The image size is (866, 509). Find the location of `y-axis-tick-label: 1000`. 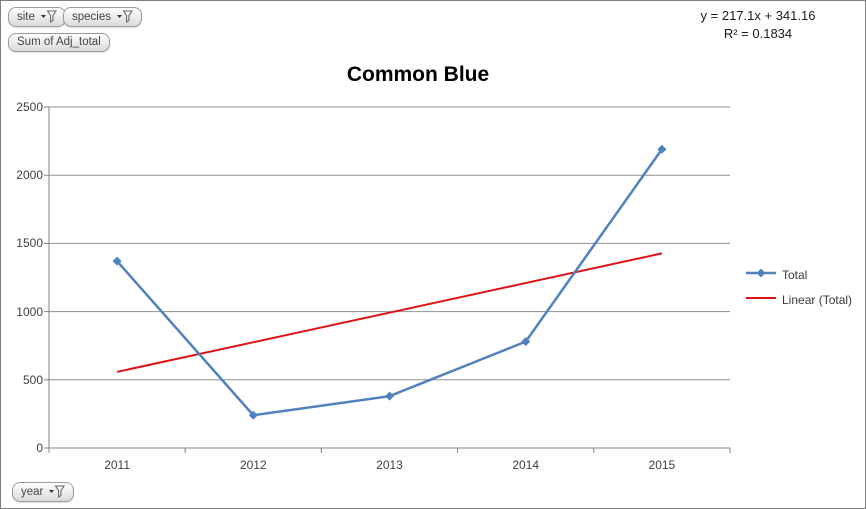

y-axis-tick-label: 1000 is located at coordinates (29, 311).